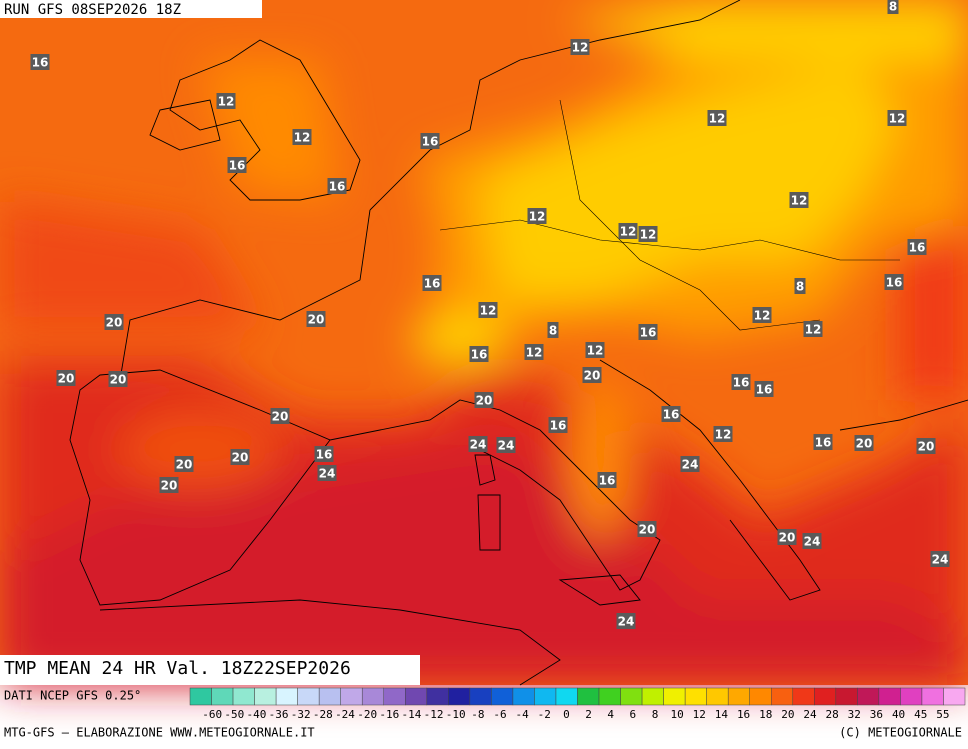 The height and width of the screenshot is (749, 968). I want to click on legend-label: -50, so click(234, 714).